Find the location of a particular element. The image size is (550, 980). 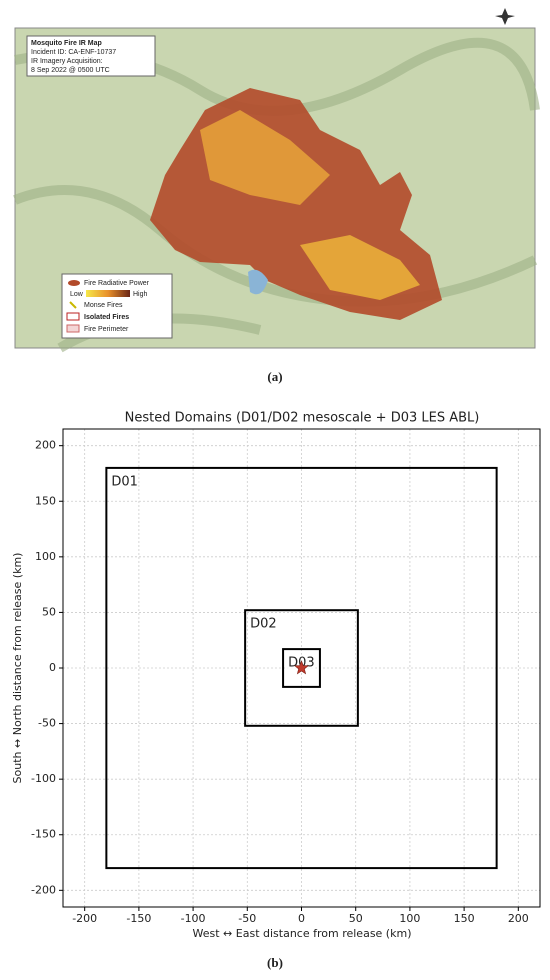

x-tick-label: 150 is located at coordinates (464, 918).